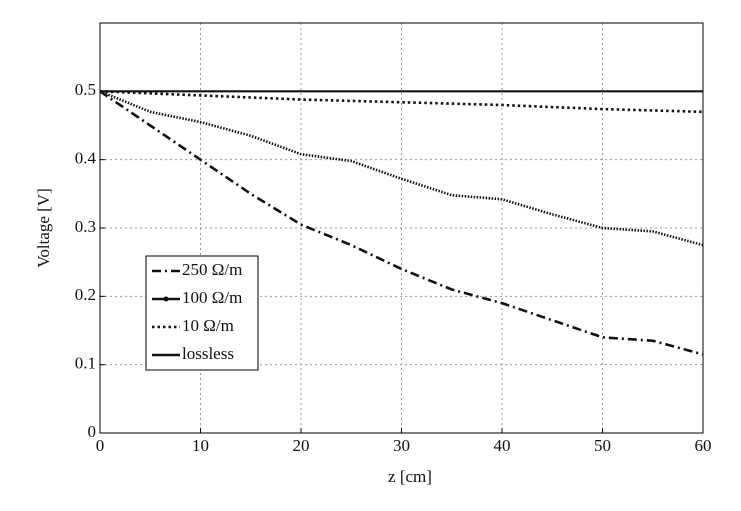  What do you see at coordinates (85, 363) in the screenshot?
I see `y-tick-label: 0.1` at bounding box center [85, 363].